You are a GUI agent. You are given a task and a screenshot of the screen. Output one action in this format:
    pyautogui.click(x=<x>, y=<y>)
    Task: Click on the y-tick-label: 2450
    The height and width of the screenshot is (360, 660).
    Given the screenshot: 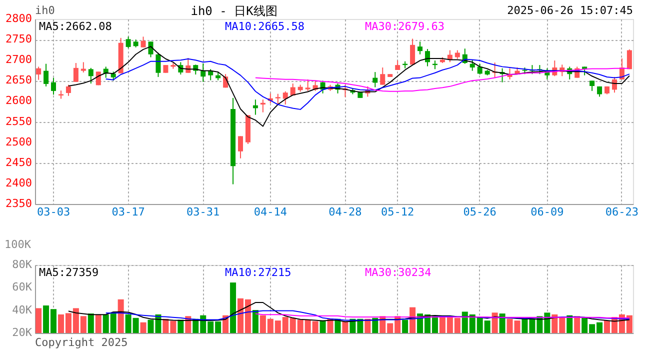 What is the action you would take?
    pyautogui.click(x=19, y=162)
    